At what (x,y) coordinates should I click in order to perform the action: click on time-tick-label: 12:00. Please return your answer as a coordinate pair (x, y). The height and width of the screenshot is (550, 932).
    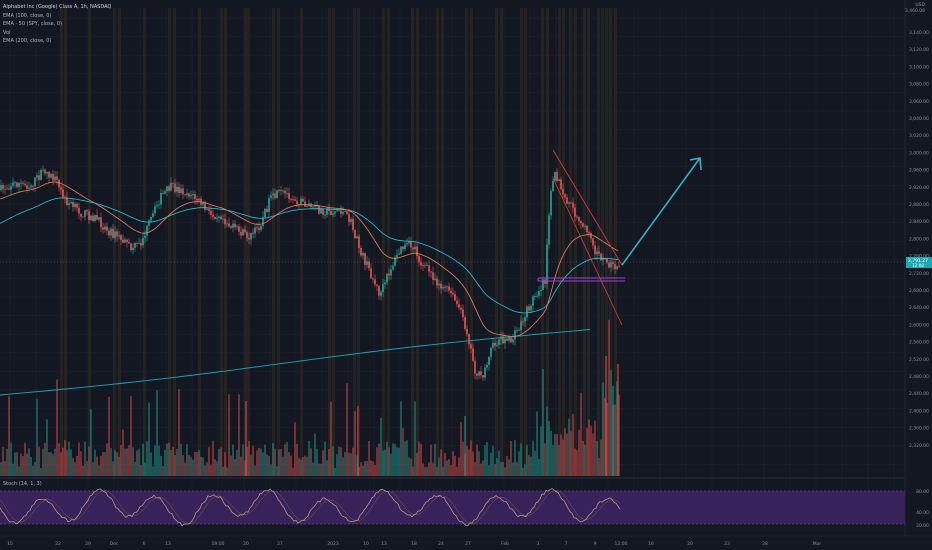
    Looking at the image, I should click on (621, 544).